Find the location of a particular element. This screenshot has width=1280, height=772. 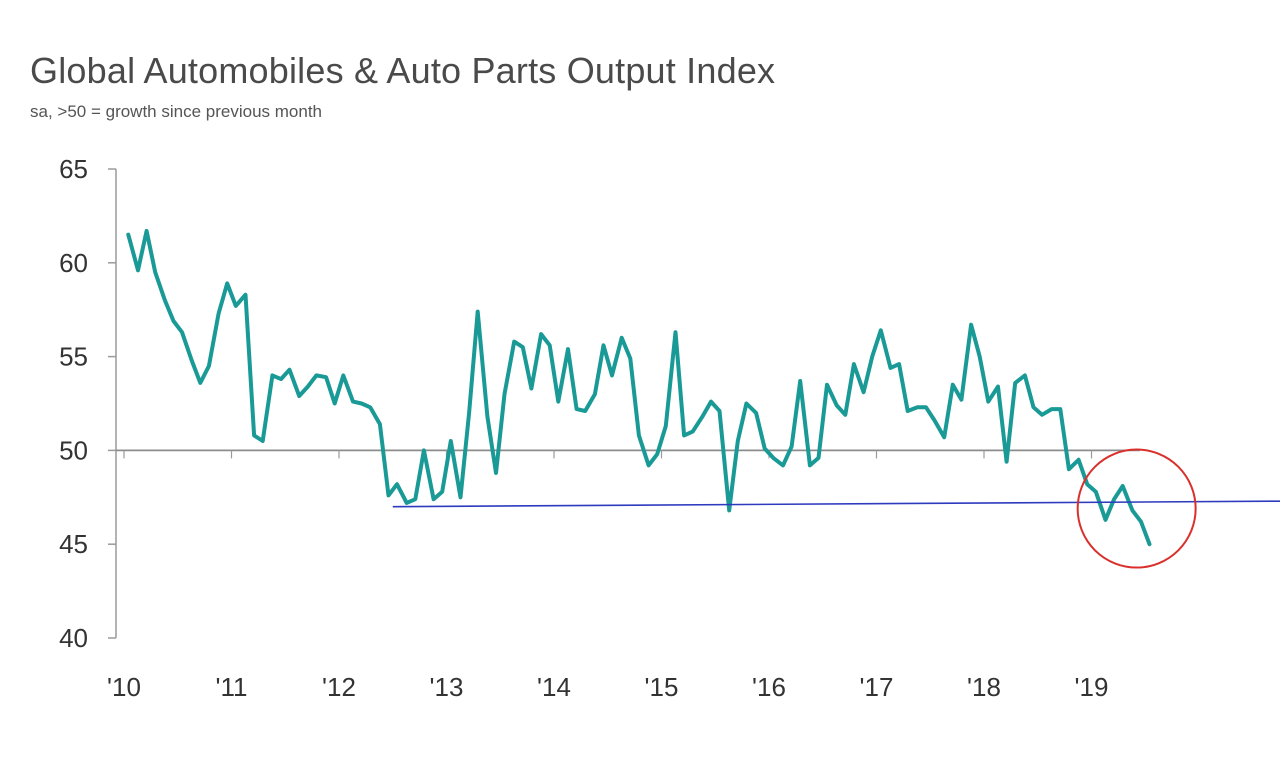

x-tick-label: '12 is located at coordinates (339, 687).